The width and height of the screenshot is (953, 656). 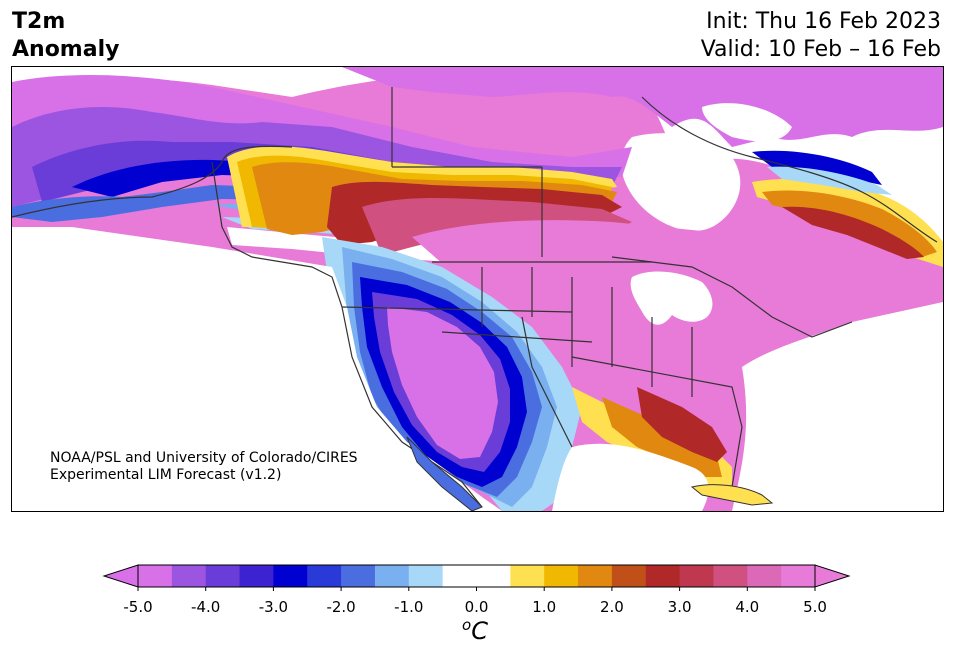 I want to click on colorbar-unit: oC, so click(x=475, y=630).